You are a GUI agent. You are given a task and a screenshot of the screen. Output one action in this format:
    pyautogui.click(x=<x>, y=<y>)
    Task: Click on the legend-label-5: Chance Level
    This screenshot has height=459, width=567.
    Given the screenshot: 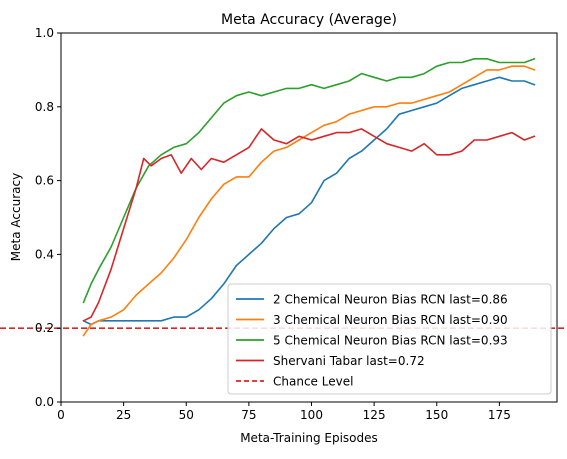 What is the action you would take?
    pyautogui.click(x=313, y=382)
    